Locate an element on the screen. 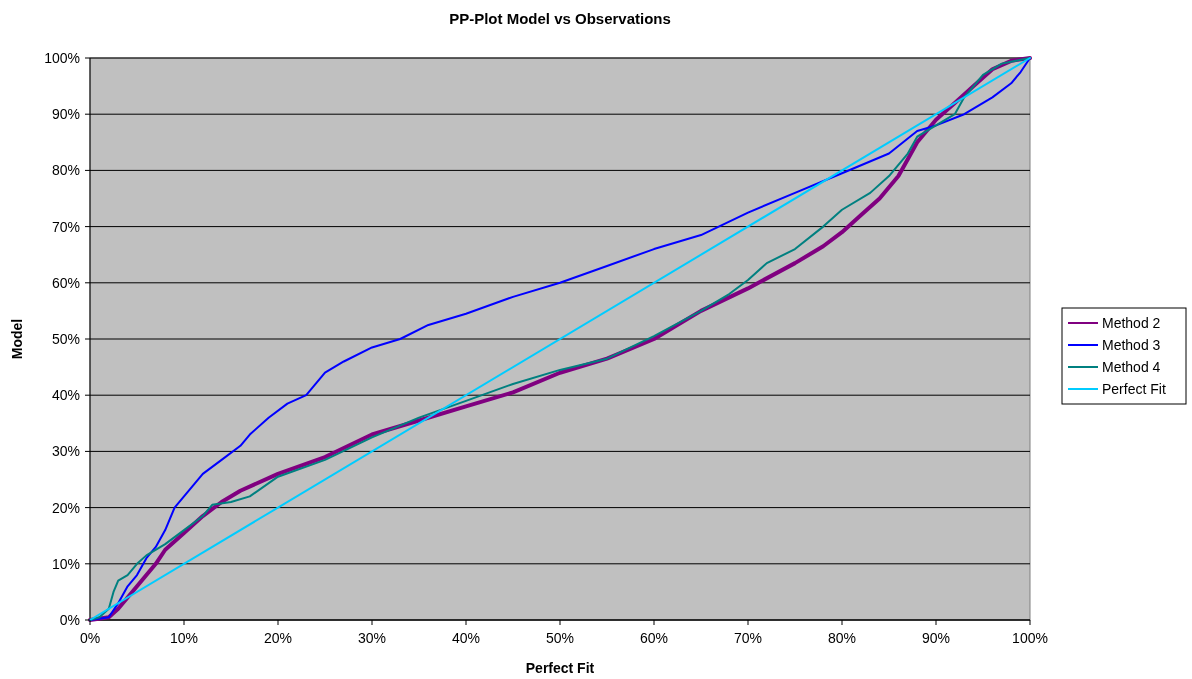 The image size is (1192, 679). x-tick-label: 90% is located at coordinates (936, 638).